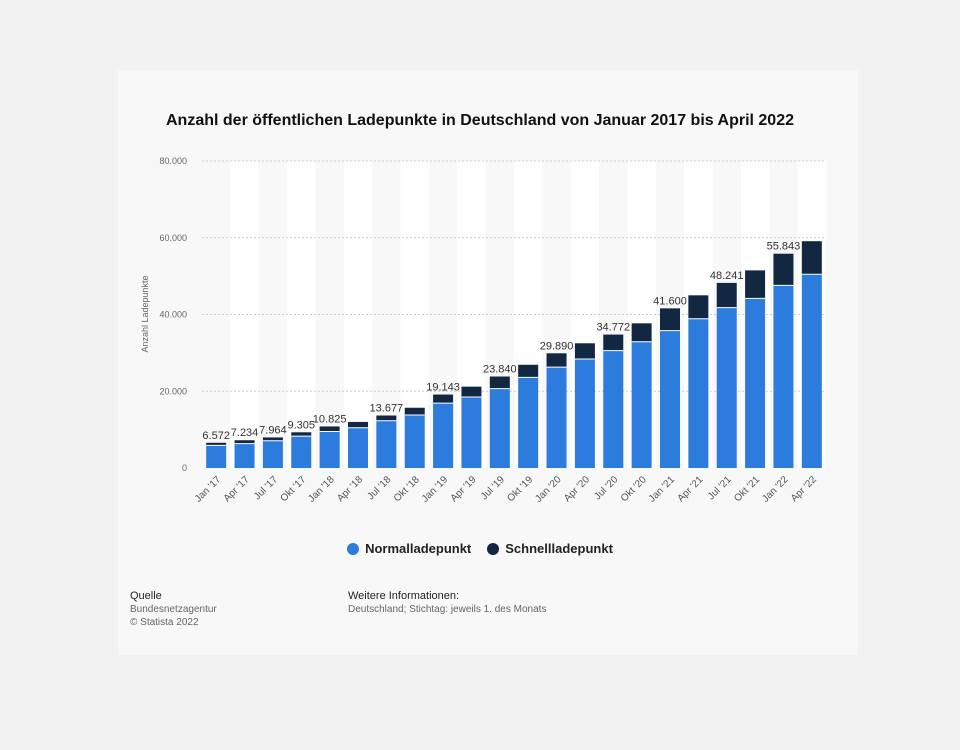 Image resolution: width=960 pixels, height=750 pixels. Describe the element at coordinates (146, 596) in the screenshot. I see `source-heading: Quelle` at that location.